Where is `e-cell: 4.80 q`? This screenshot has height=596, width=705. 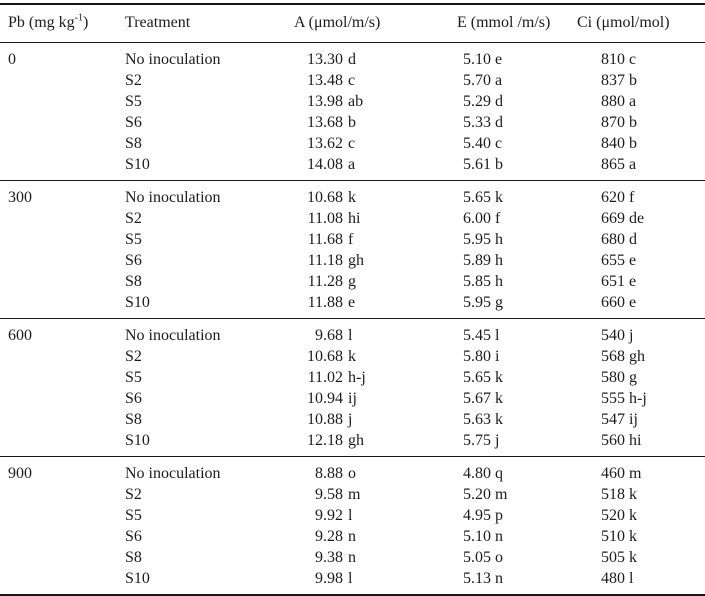
e-cell: 4.80 q is located at coordinates (483, 473).